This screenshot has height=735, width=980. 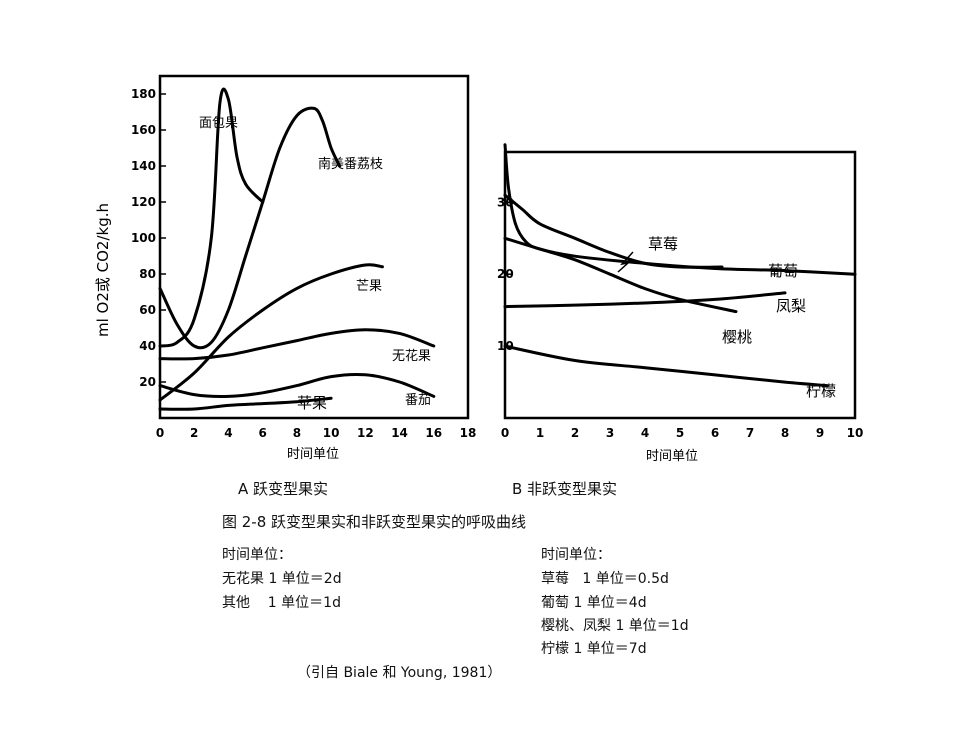 What do you see at coordinates (147, 310) in the screenshot?
I see `y-tick-label: 60` at bounding box center [147, 310].